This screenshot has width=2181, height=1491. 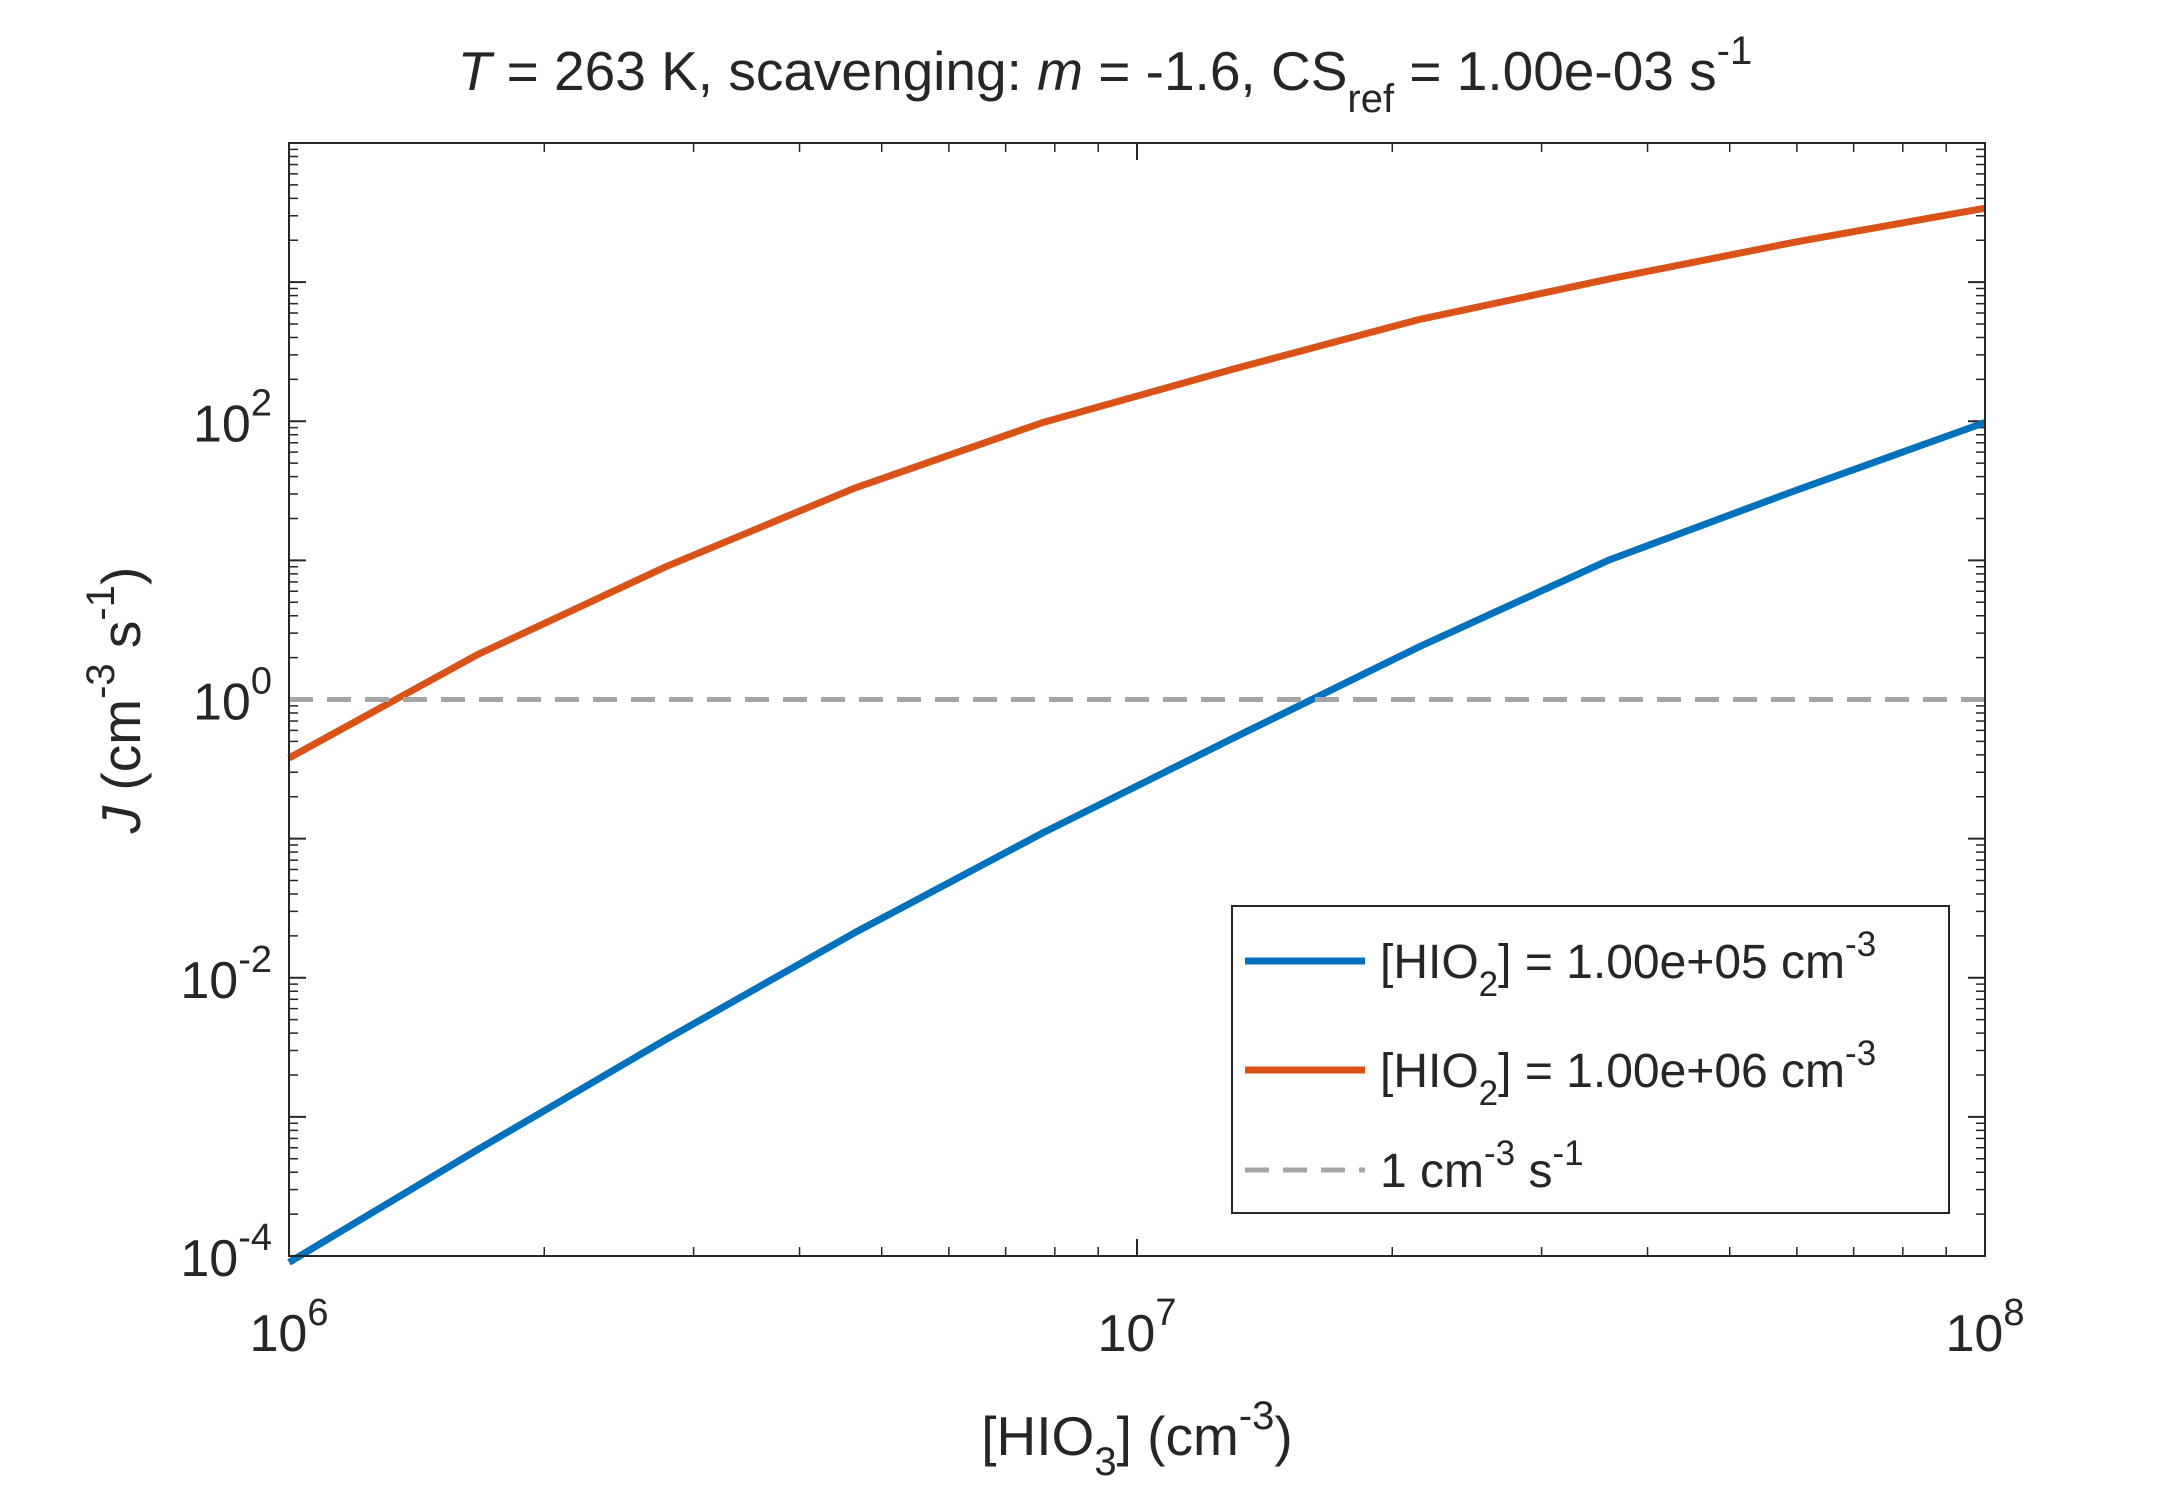 I want to click on y-tick-label: 10⁻⁴, so click(x=226, y=1252).